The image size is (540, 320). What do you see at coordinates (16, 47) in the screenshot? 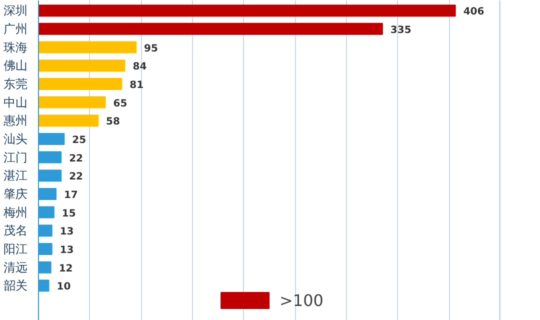
I see `y-tick-label: 珠海` at bounding box center [16, 47].